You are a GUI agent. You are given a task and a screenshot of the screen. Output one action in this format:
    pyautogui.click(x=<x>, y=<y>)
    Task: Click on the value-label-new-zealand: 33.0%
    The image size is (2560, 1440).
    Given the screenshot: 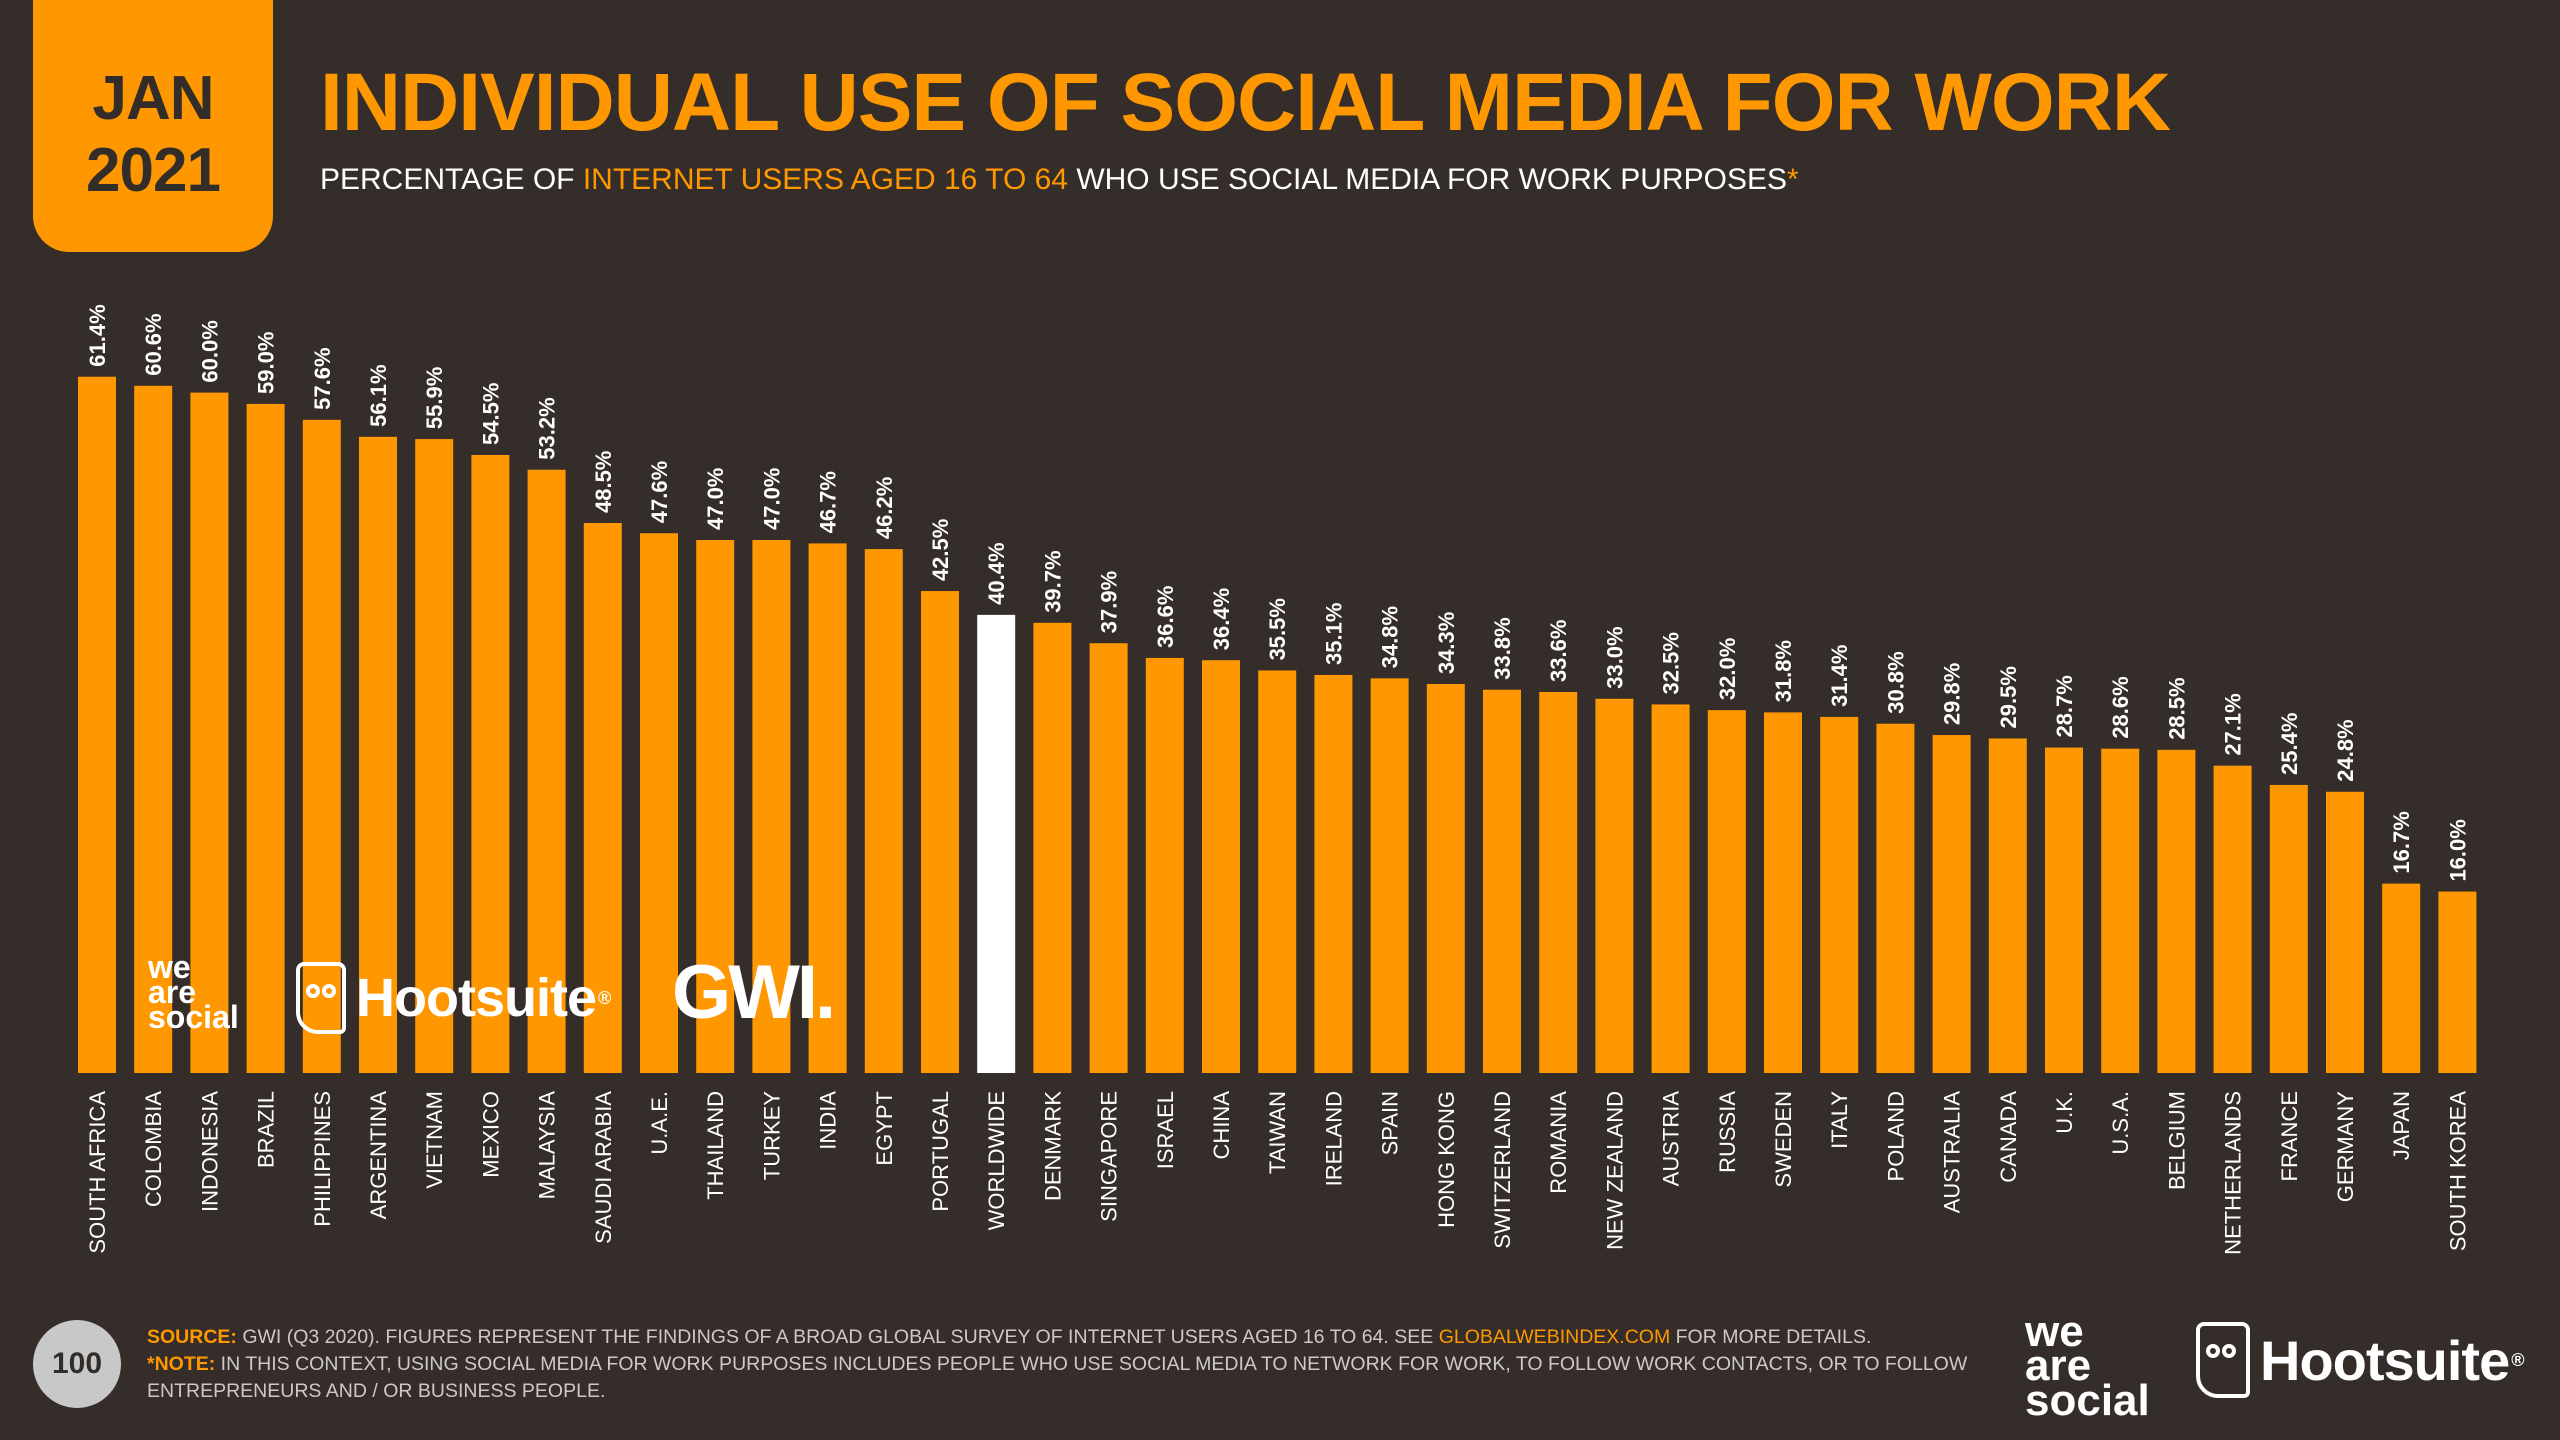 What is the action you would take?
    pyautogui.click(x=1614, y=657)
    